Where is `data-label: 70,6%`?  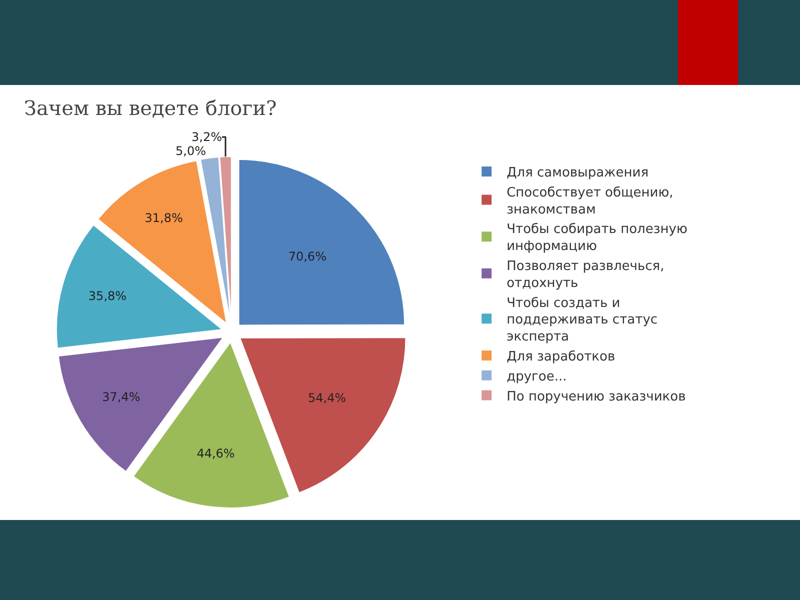 data-label: 70,6% is located at coordinates (307, 256).